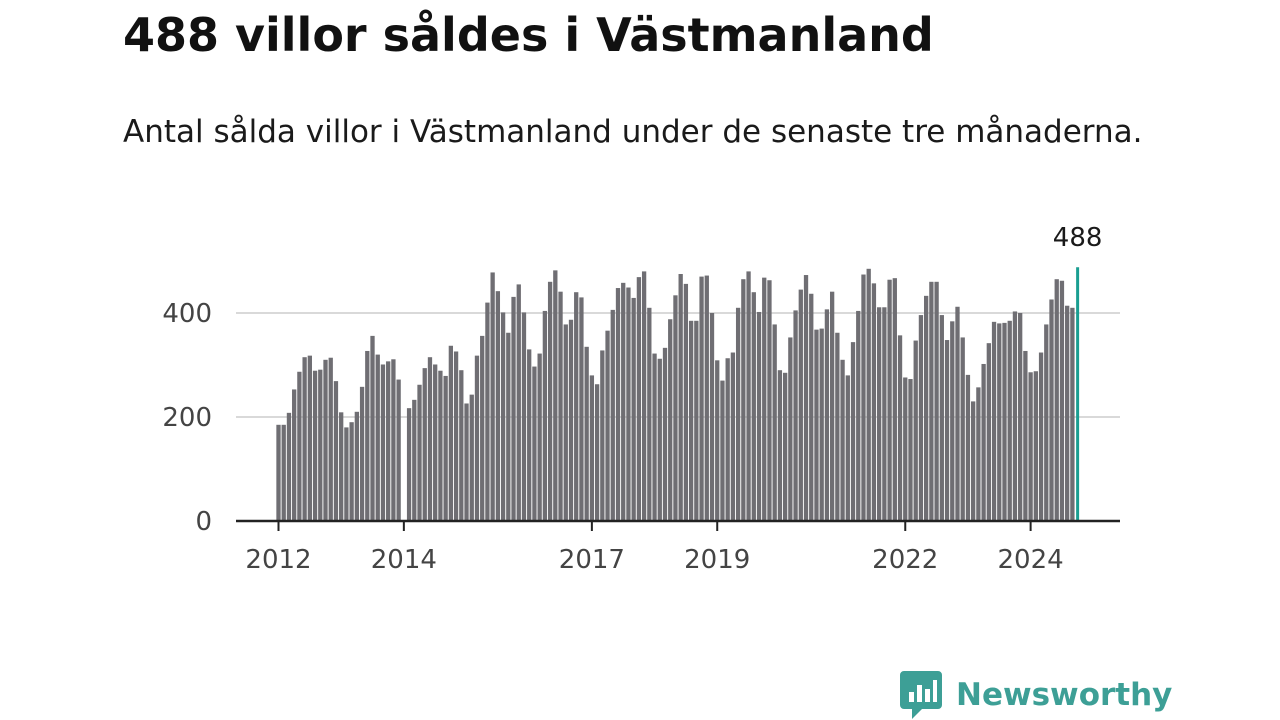 The width and height of the screenshot is (1280, 720). I want to click on y-axis: 0 200 400, so click(187, 418).